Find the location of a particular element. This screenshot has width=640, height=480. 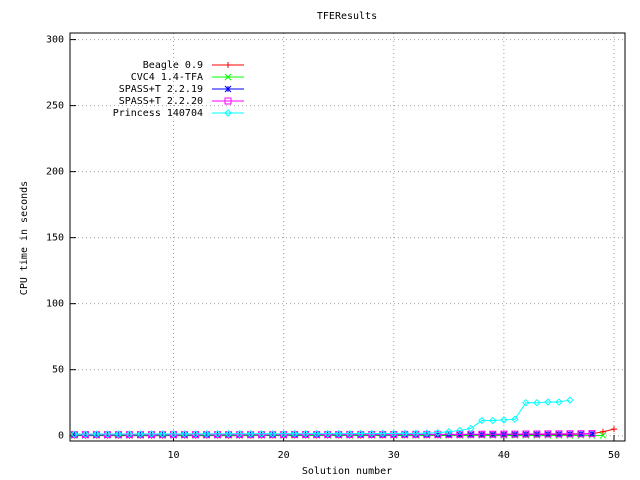

x-tick-label: 40 is located at coordinates (504, 455).